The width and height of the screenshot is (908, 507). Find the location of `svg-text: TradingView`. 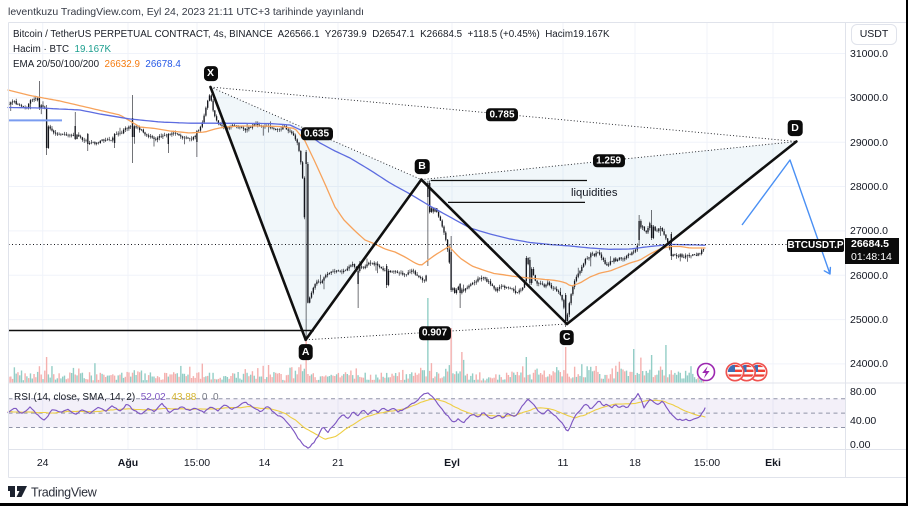

svg-text: TradingView is located at coordinates (64, 493).